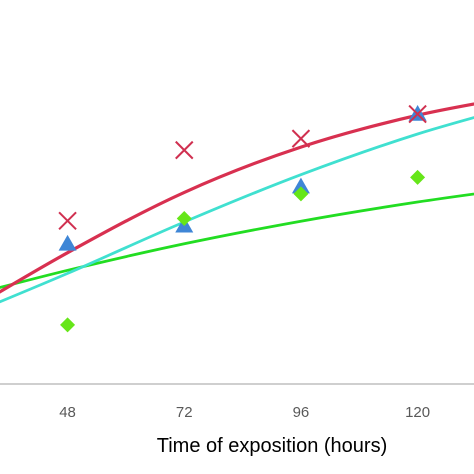 This screenshot has height=474, width=474. I want to click on x-tick-label: 96, so click(301, 412).